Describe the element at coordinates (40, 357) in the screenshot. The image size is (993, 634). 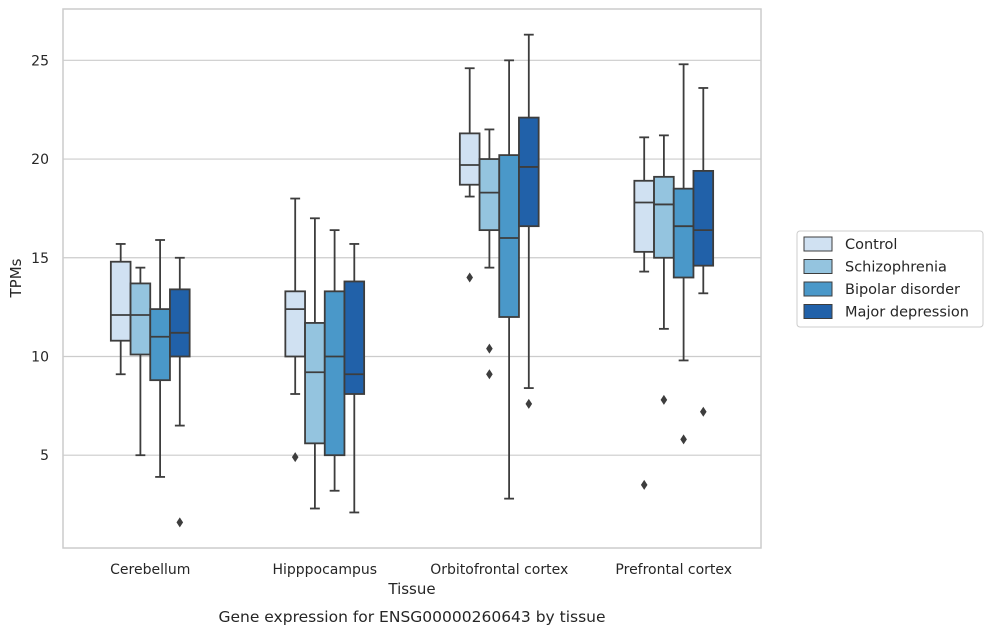
I see `y-tick-label: 10` at that location.